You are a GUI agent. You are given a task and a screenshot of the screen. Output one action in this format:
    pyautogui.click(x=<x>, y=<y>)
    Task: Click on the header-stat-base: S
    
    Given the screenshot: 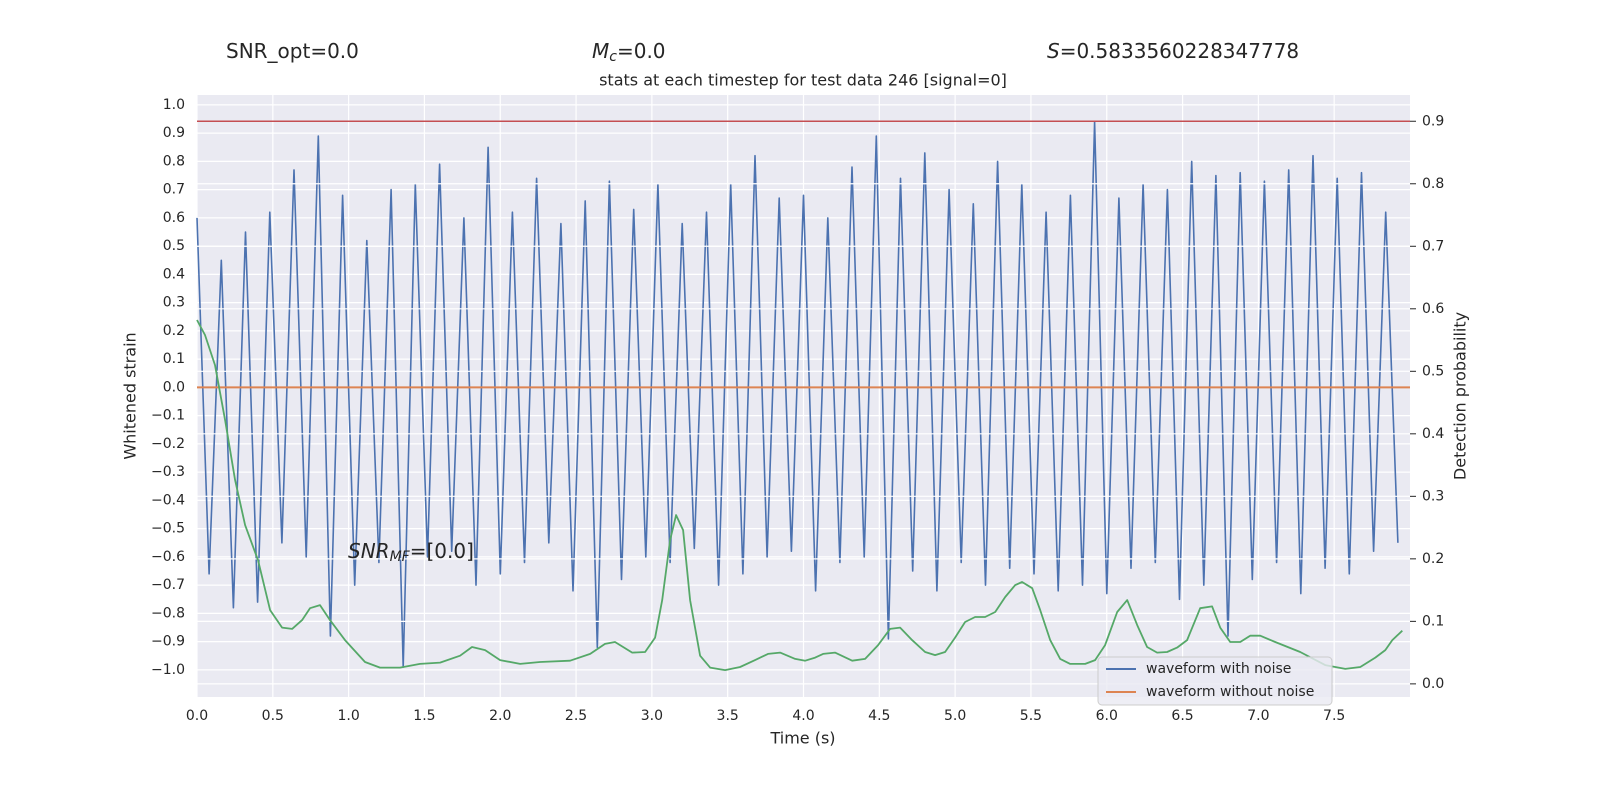 What is the action you would take?
    pyautogui.click(x=1053, y=51)
    